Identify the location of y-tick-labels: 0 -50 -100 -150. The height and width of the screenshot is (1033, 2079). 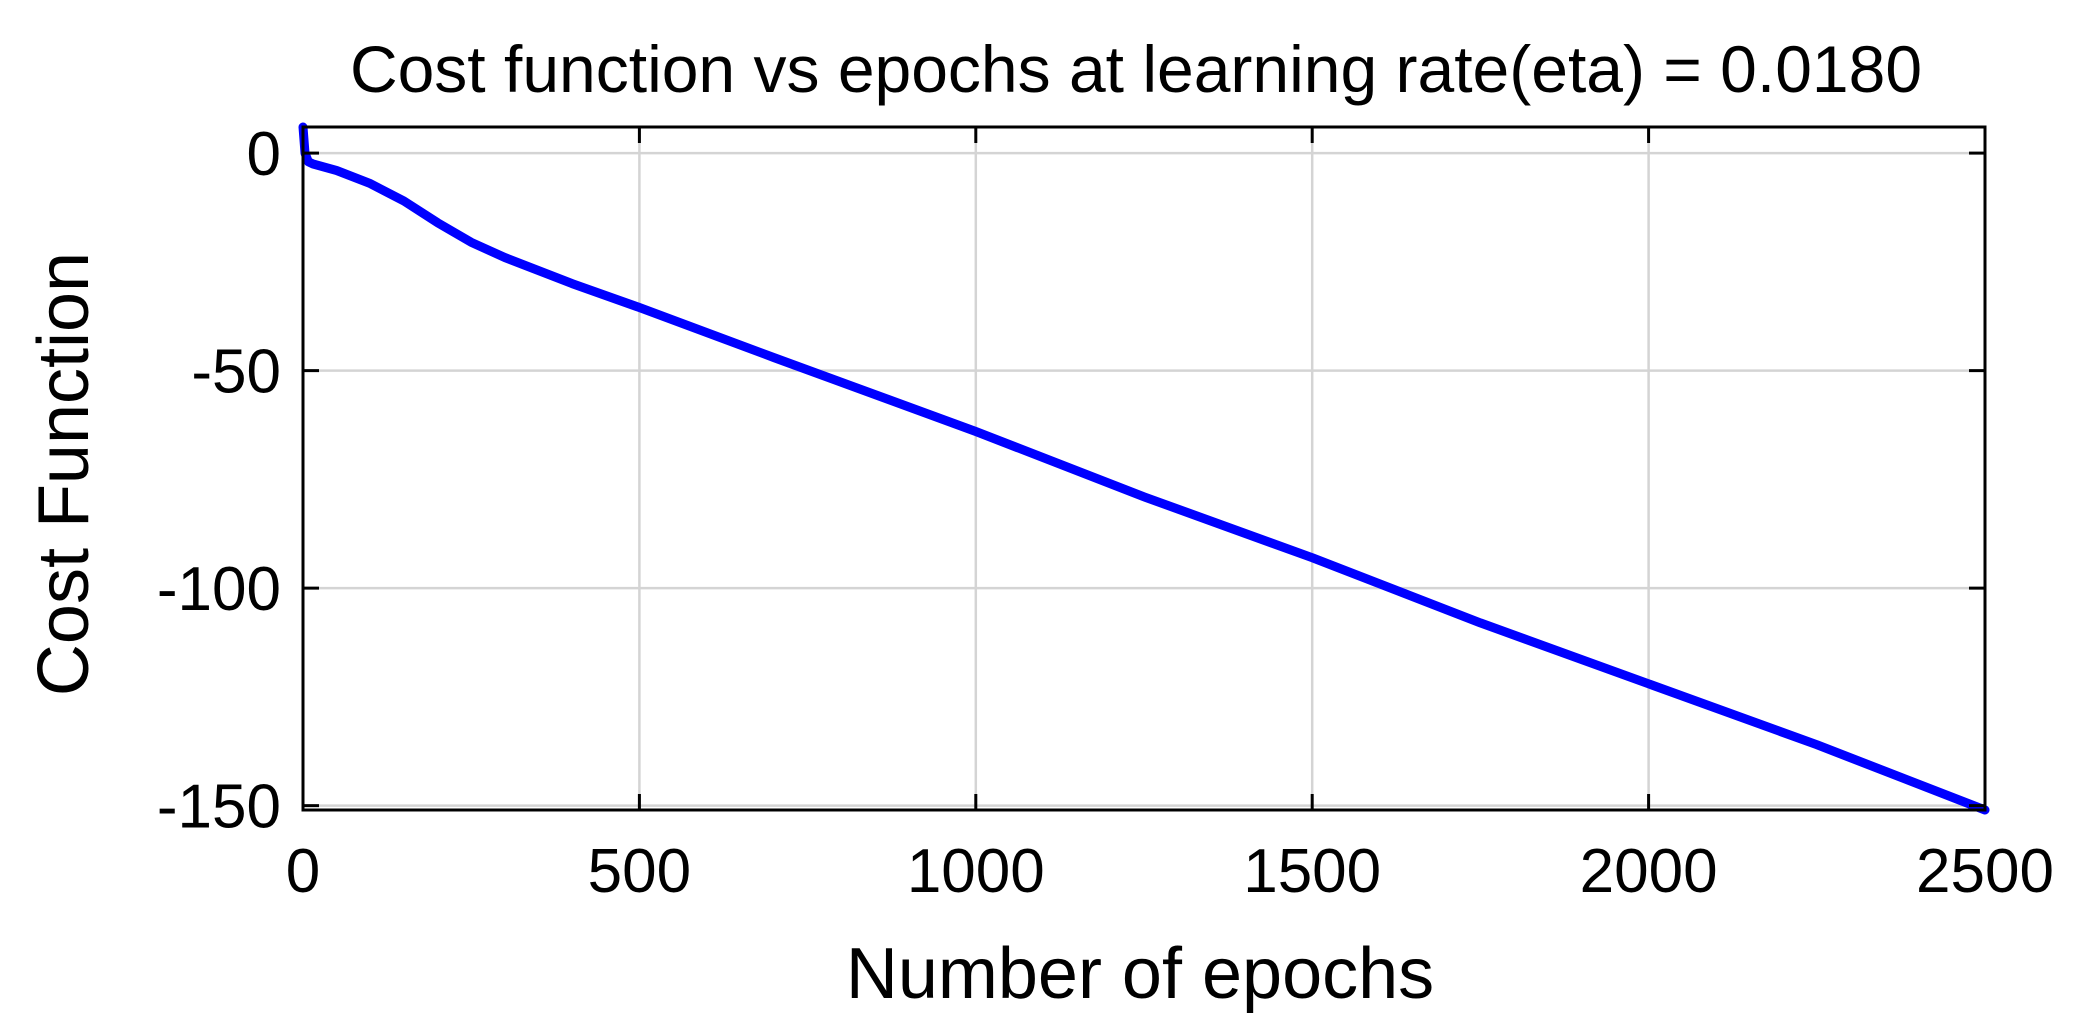
(219, 481).